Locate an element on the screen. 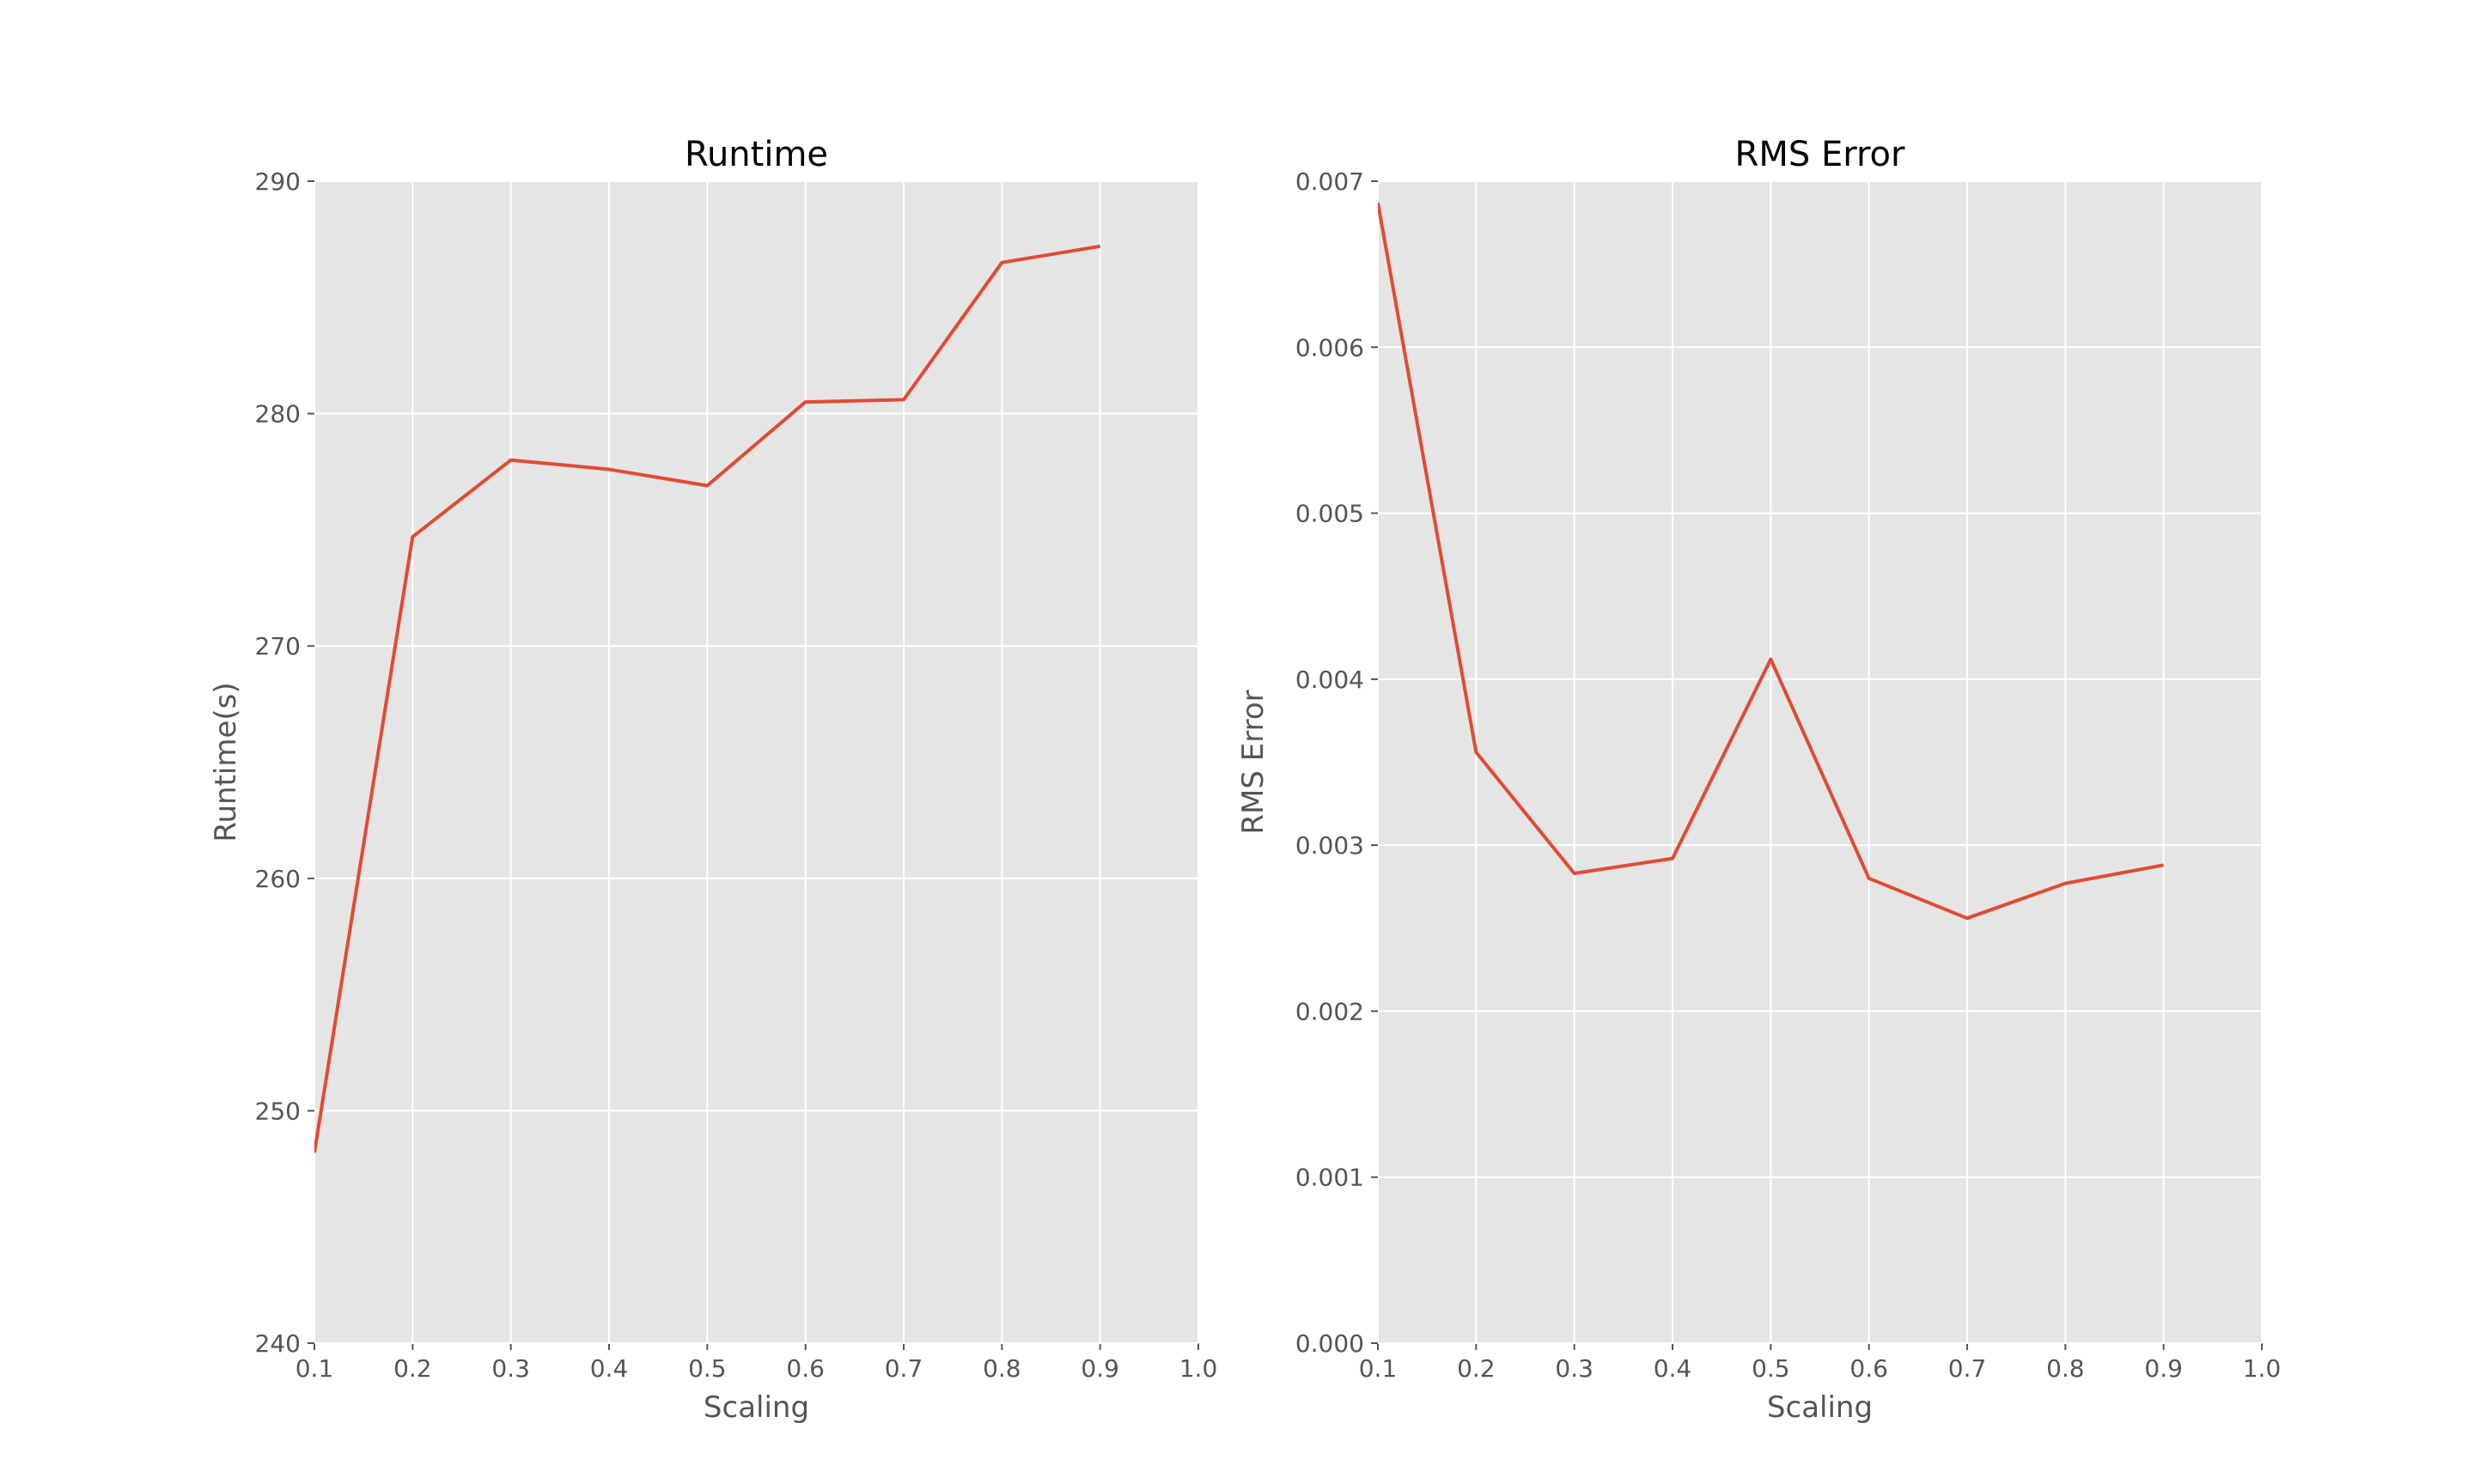 The image size is (2474, 1484). y-tick-label: 0.000 is located at coordinates (1329, 1344).